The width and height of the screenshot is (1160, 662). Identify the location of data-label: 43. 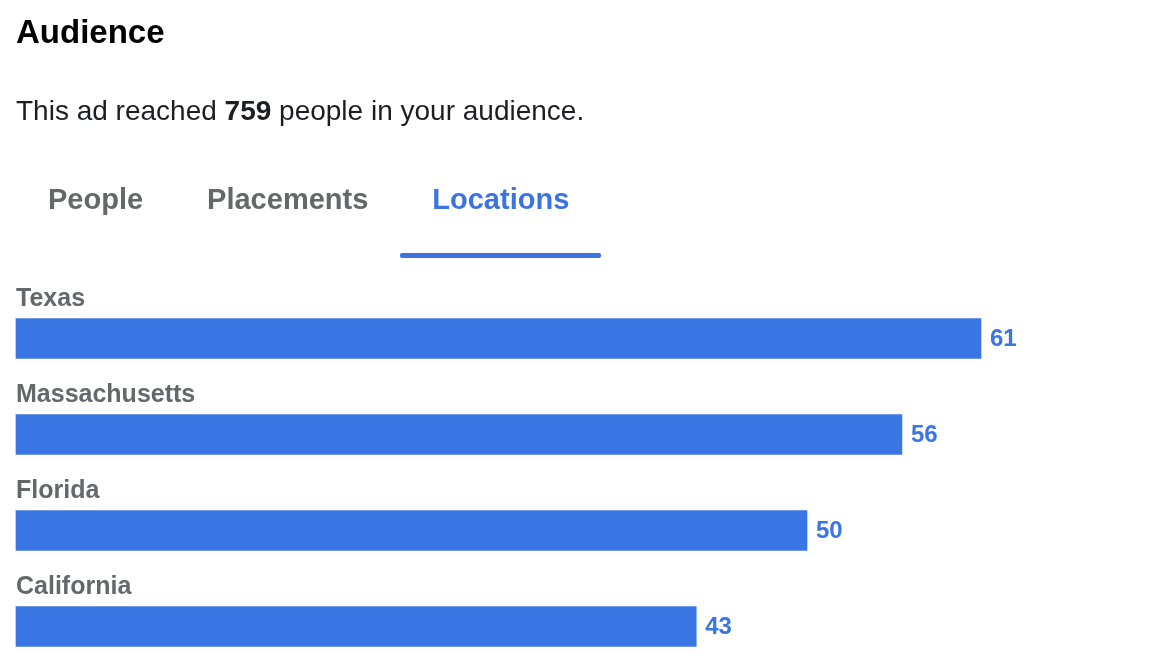
(718, 626).